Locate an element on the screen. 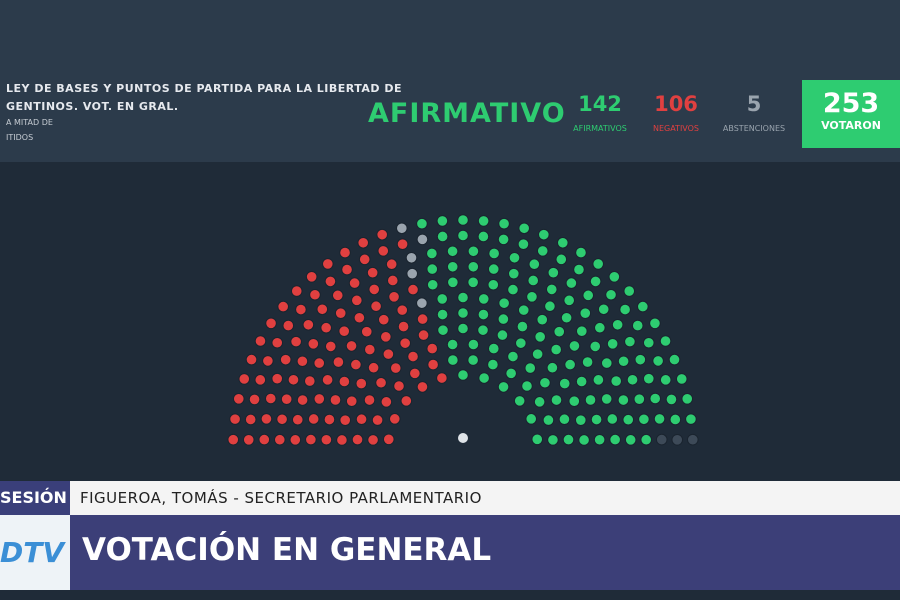 The height and width of the screenshot is (600, 900). note: A MITAD DE is located at coordinates (29, 122).